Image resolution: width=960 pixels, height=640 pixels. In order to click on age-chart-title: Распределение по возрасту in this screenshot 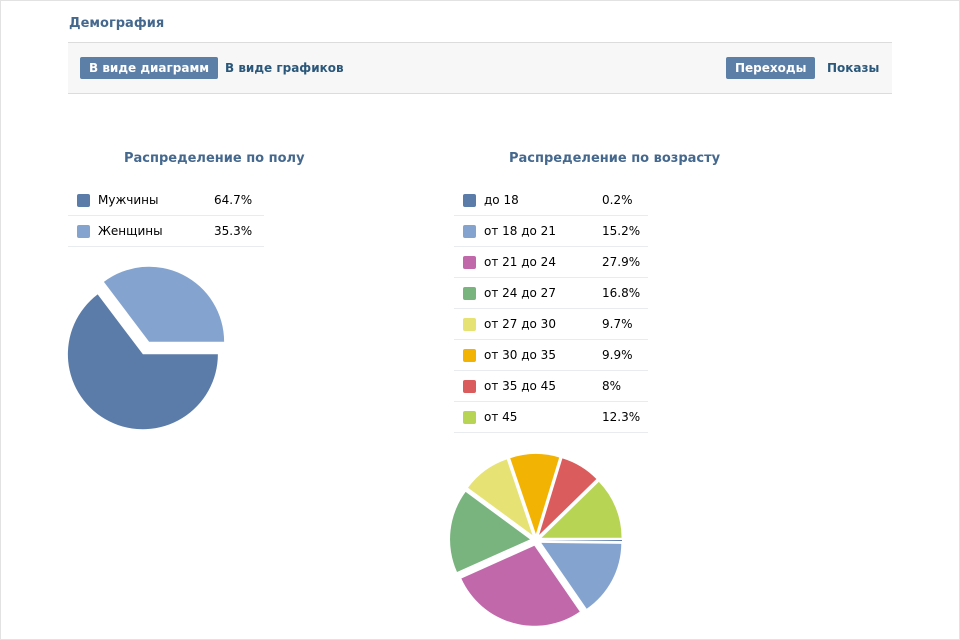, I will do `click(615, 158)`.